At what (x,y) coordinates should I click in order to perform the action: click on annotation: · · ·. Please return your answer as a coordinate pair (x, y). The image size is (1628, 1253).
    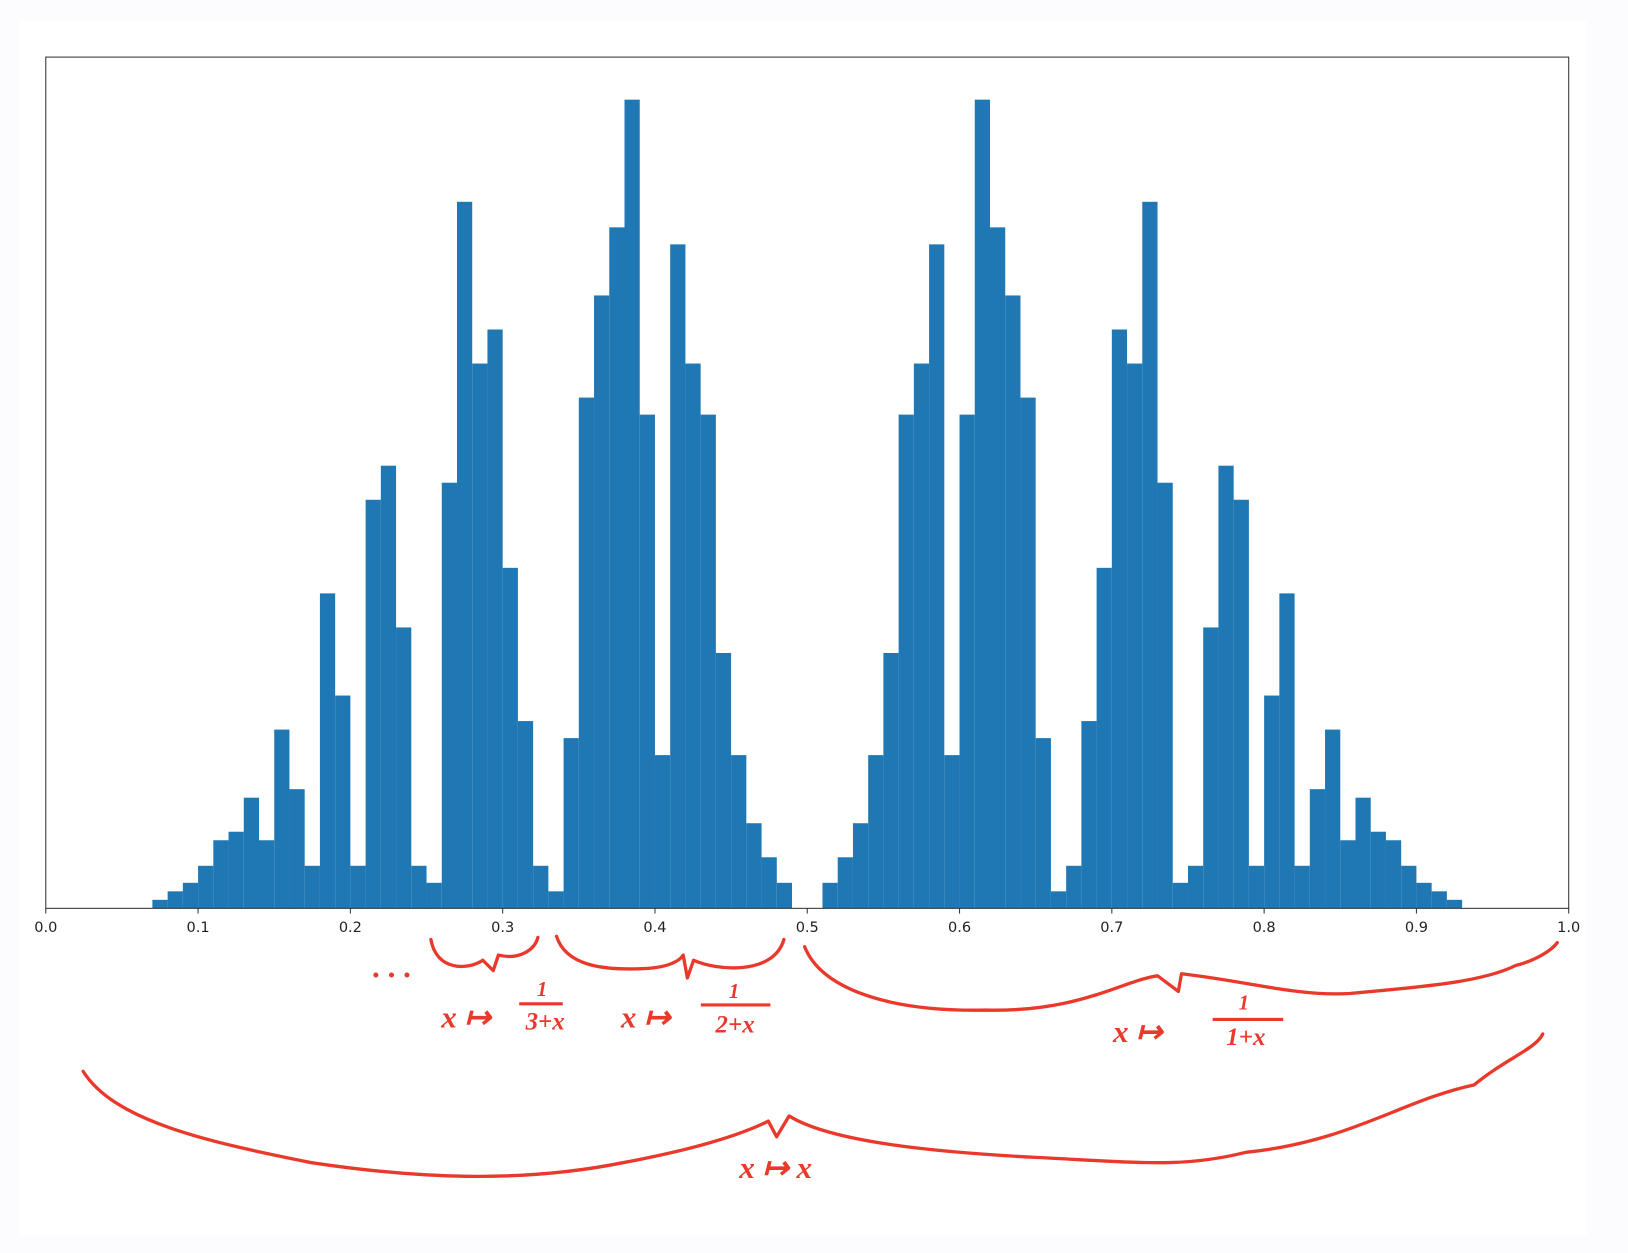
    Looking at the image, I should click on (391, 974).